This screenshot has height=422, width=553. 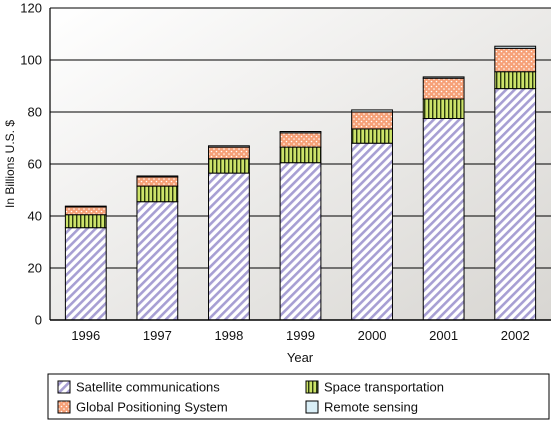 What do you see at coordinates (10, 164) in the screenshot?
I see `y-axis-label: In Billions U.S. $` at bounding box center [10, 164].